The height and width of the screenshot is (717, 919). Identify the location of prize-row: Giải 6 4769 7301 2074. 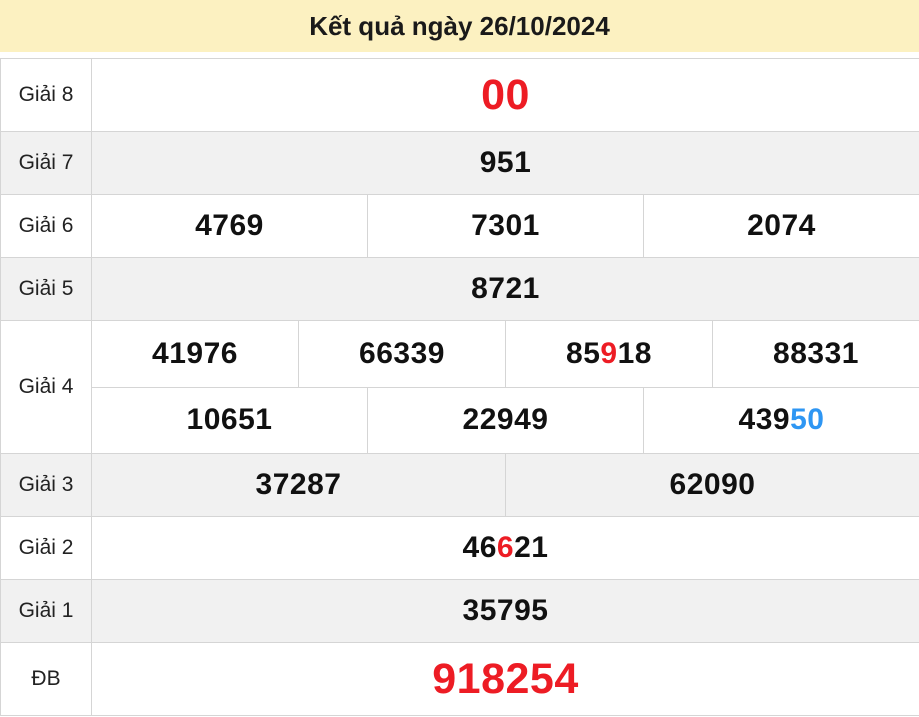
(460, 226).